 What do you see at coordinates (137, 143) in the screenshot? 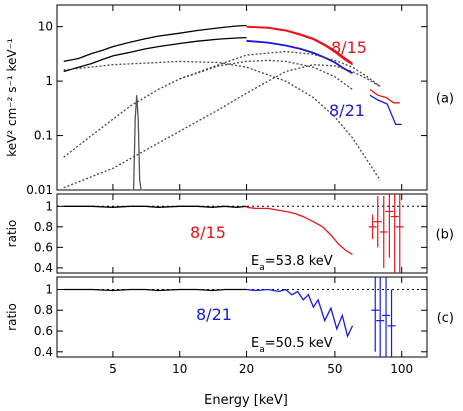
I see `series-gaussian-line` at bounding box center [137, 143].